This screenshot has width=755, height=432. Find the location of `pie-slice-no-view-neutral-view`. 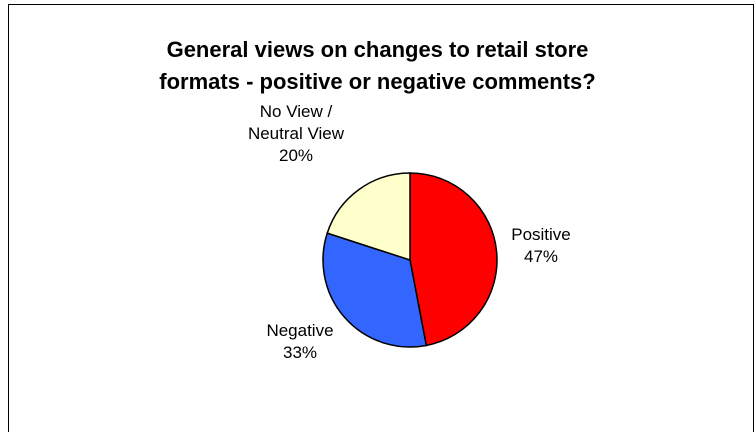

pie-slice-no-view-neutral-view is located at coordinates (368, 217).